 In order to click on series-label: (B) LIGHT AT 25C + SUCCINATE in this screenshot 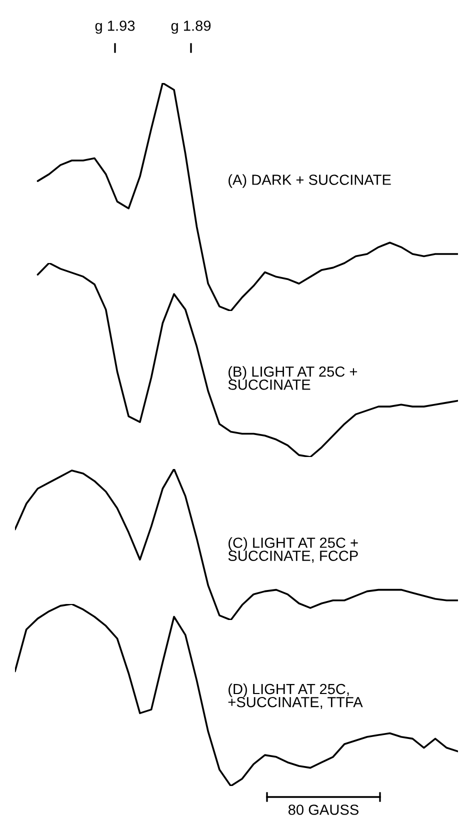, I will do `click(293, 378)`.